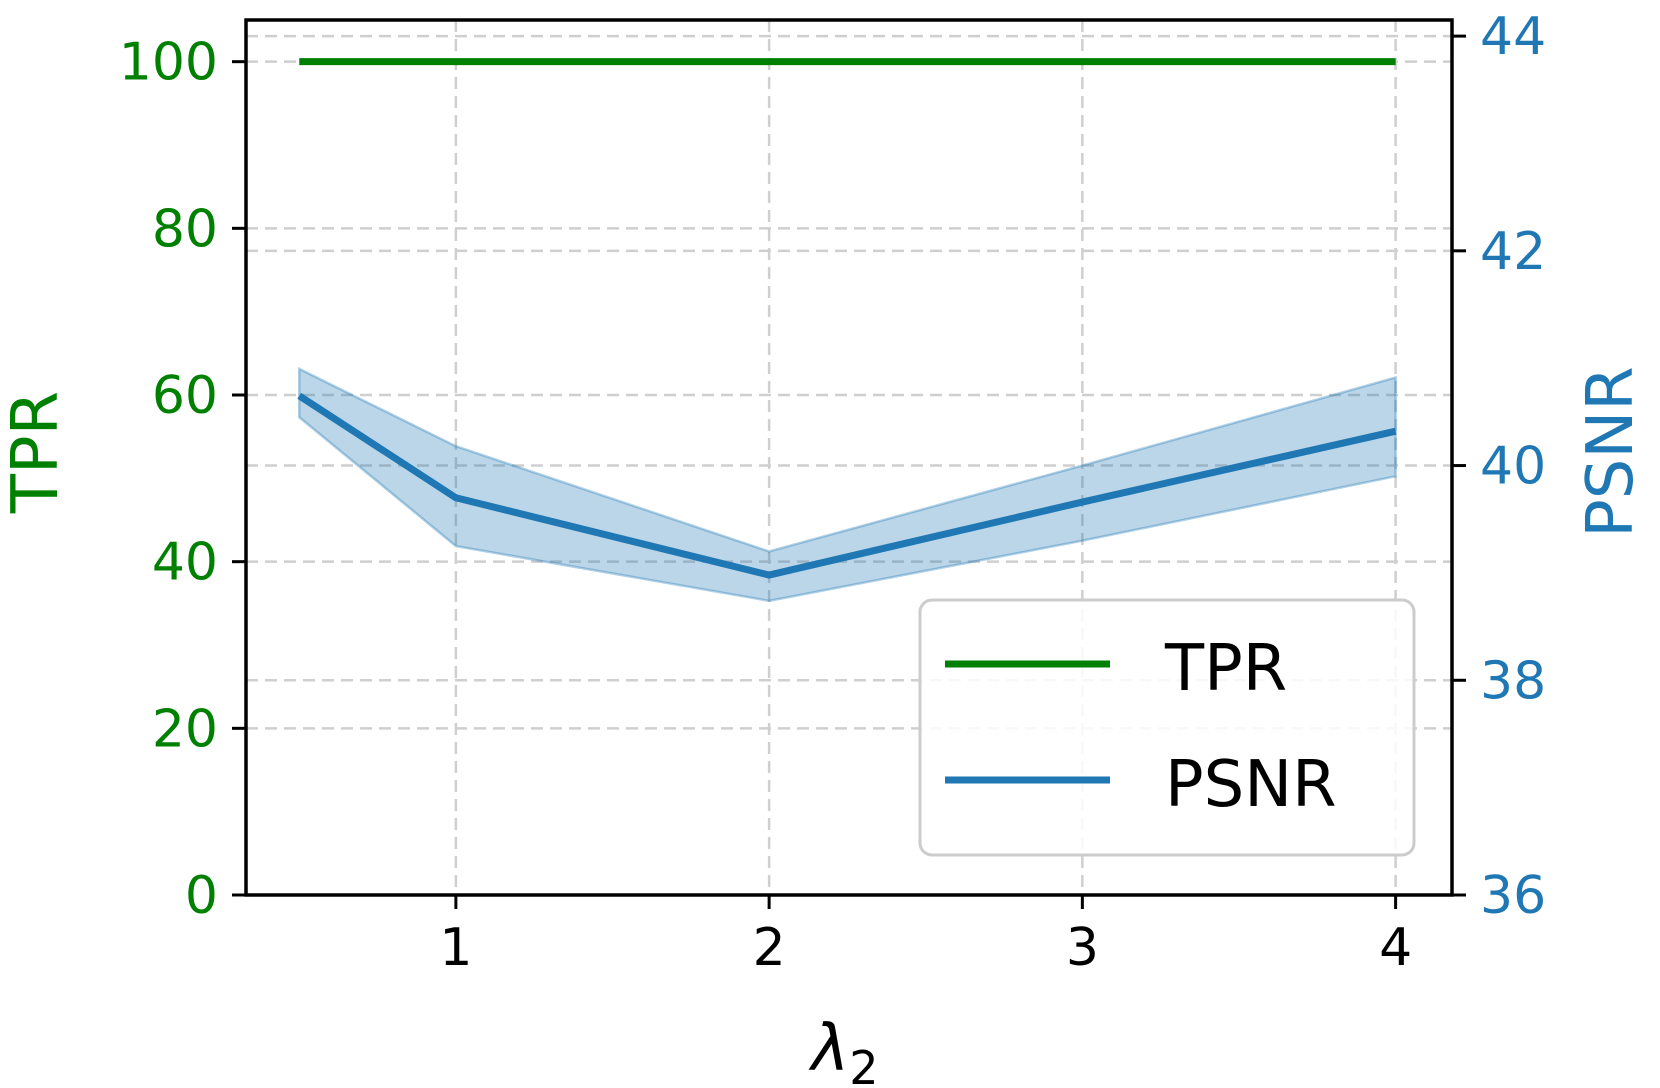  I want to click on series-line-psnr, so click(847, 485).